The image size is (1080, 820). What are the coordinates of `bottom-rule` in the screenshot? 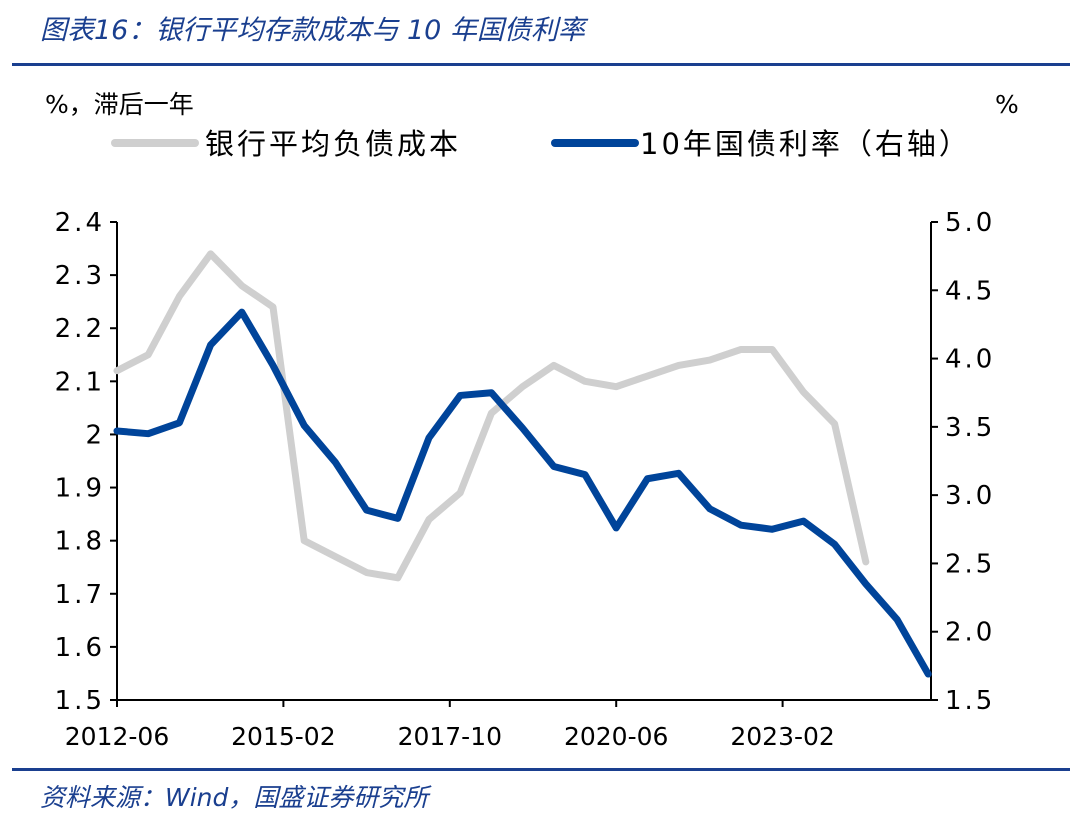 It's located at (541, 769).